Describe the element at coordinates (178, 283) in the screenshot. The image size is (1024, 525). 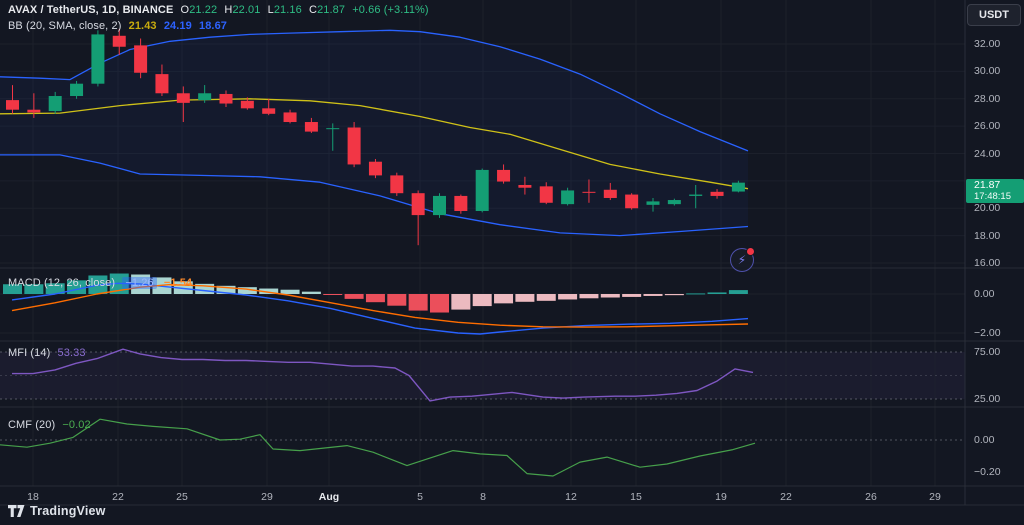
I see `macd-signal-value: −1.54` at that location.